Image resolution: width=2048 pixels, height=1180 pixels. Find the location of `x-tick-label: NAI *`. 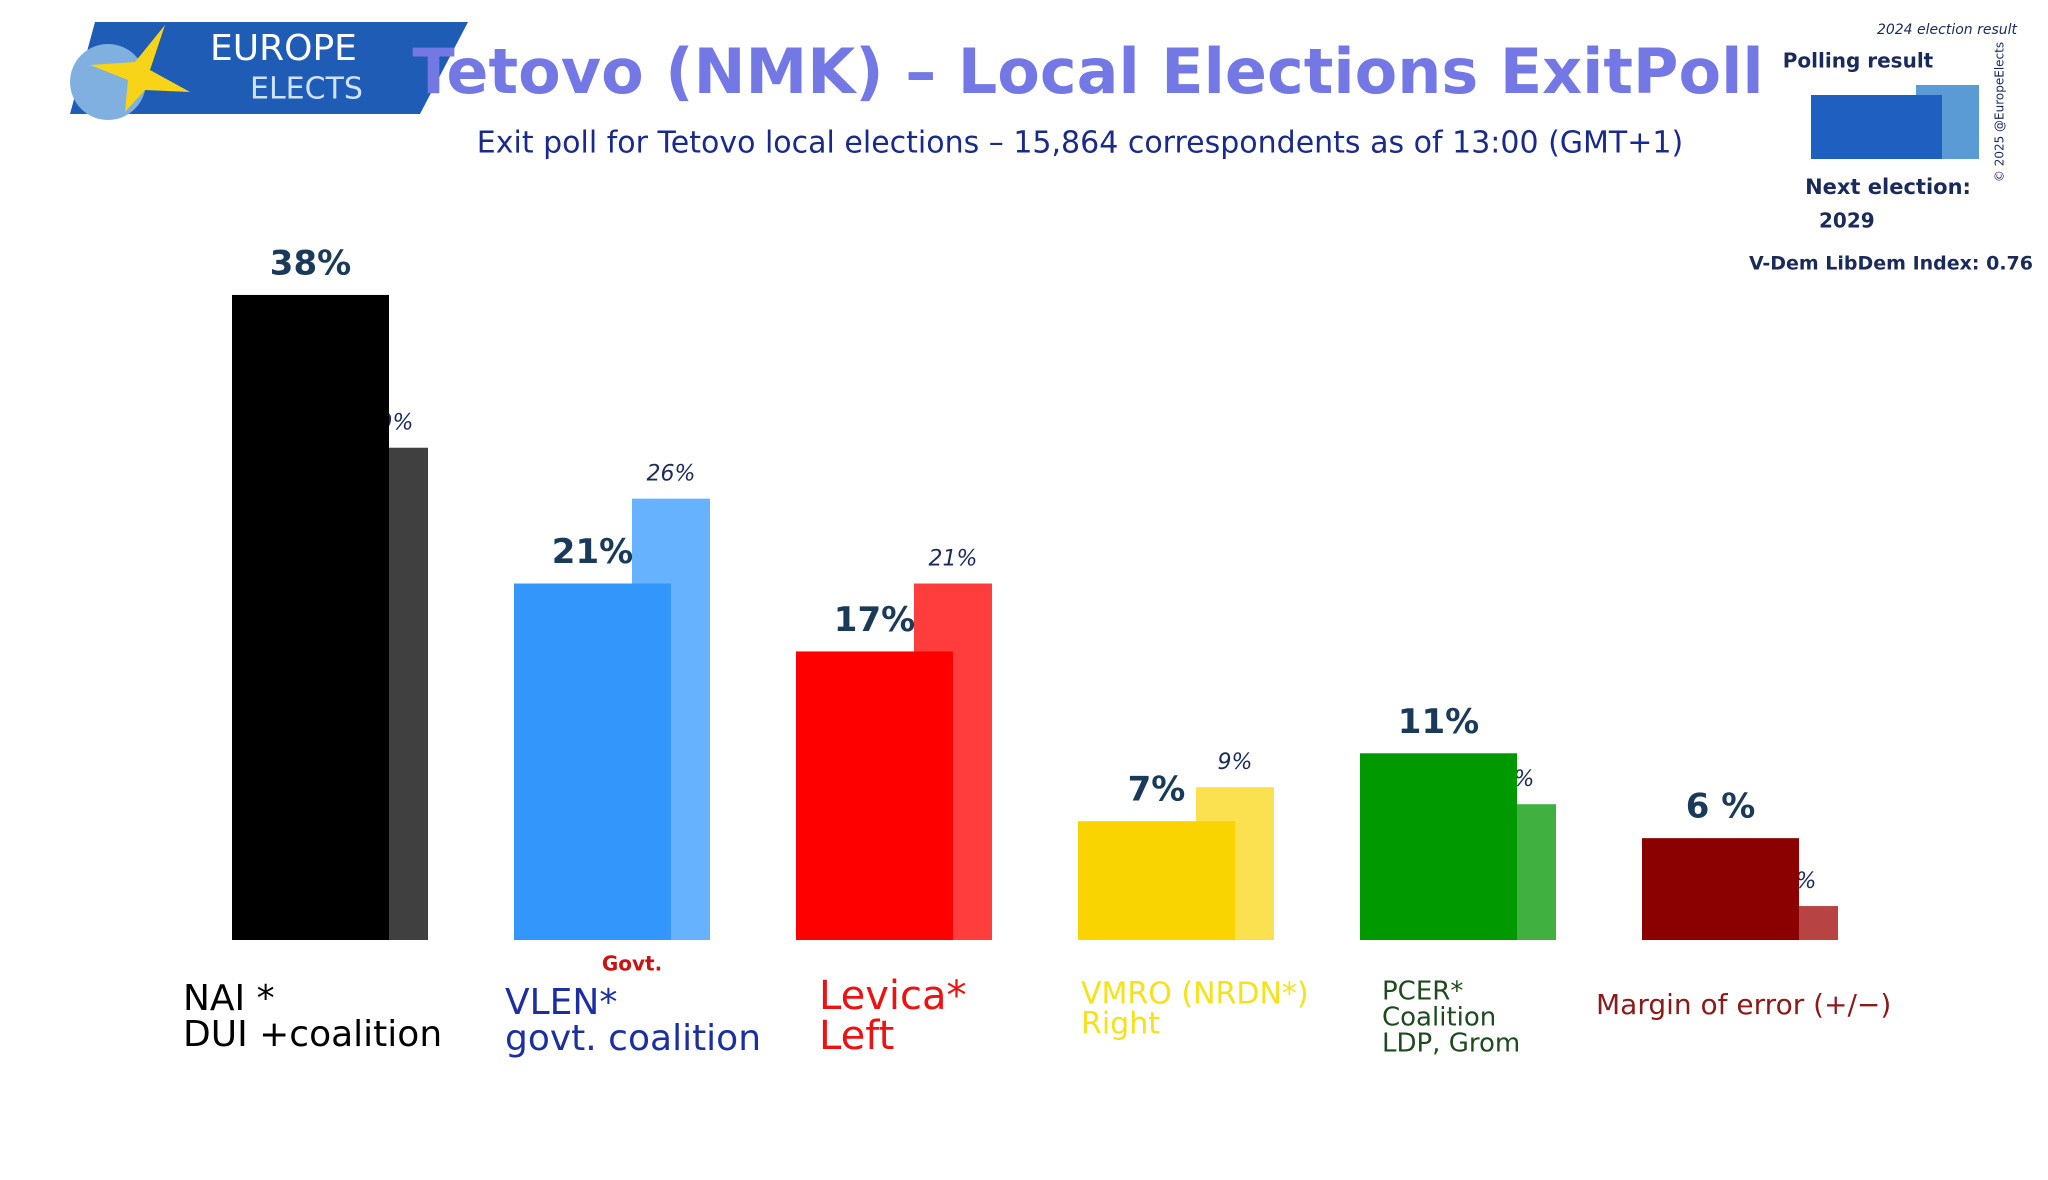

x-tick-label: NAI * is located at coordinates (229, 998).